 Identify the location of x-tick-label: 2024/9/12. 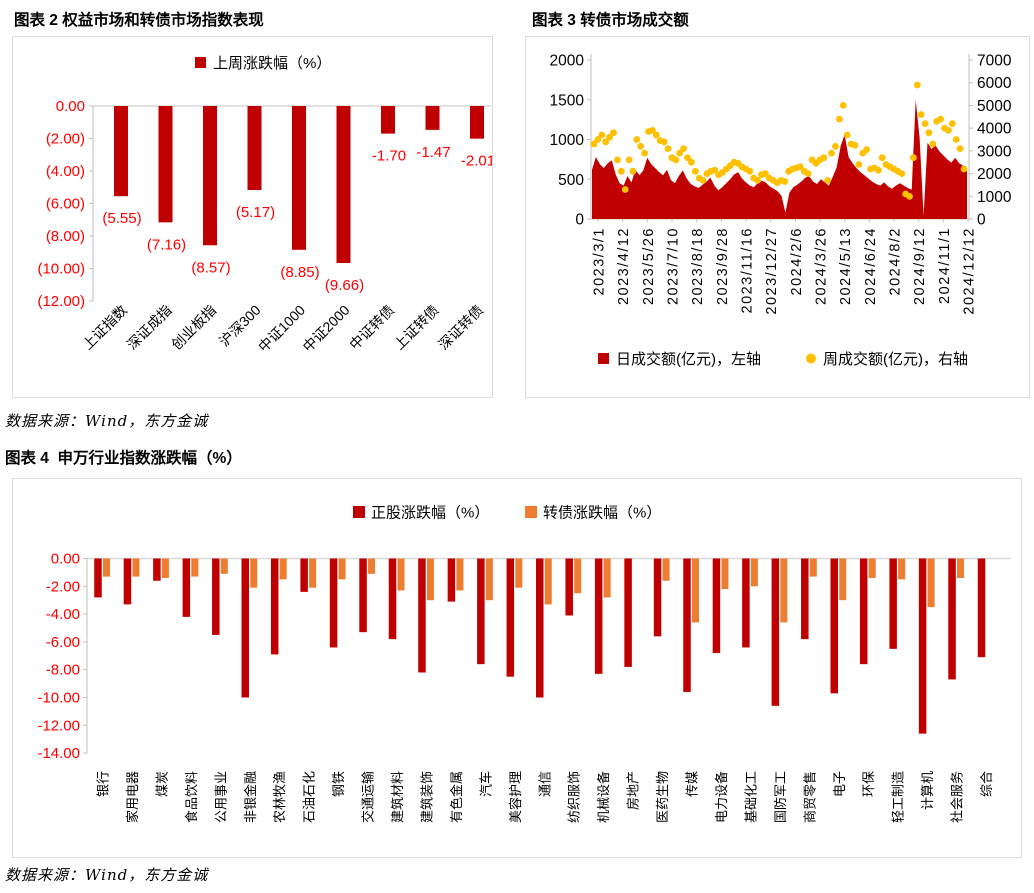
(920, 266).